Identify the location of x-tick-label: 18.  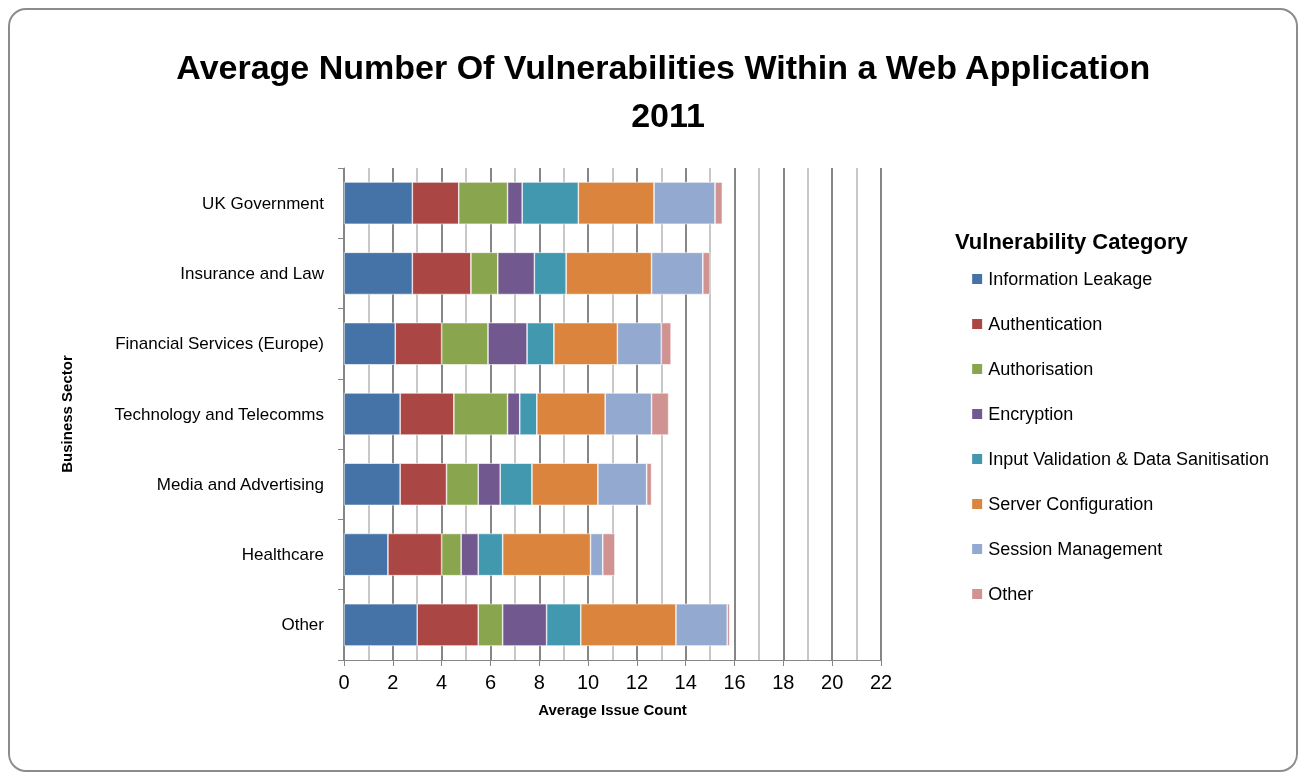
(783, 682).